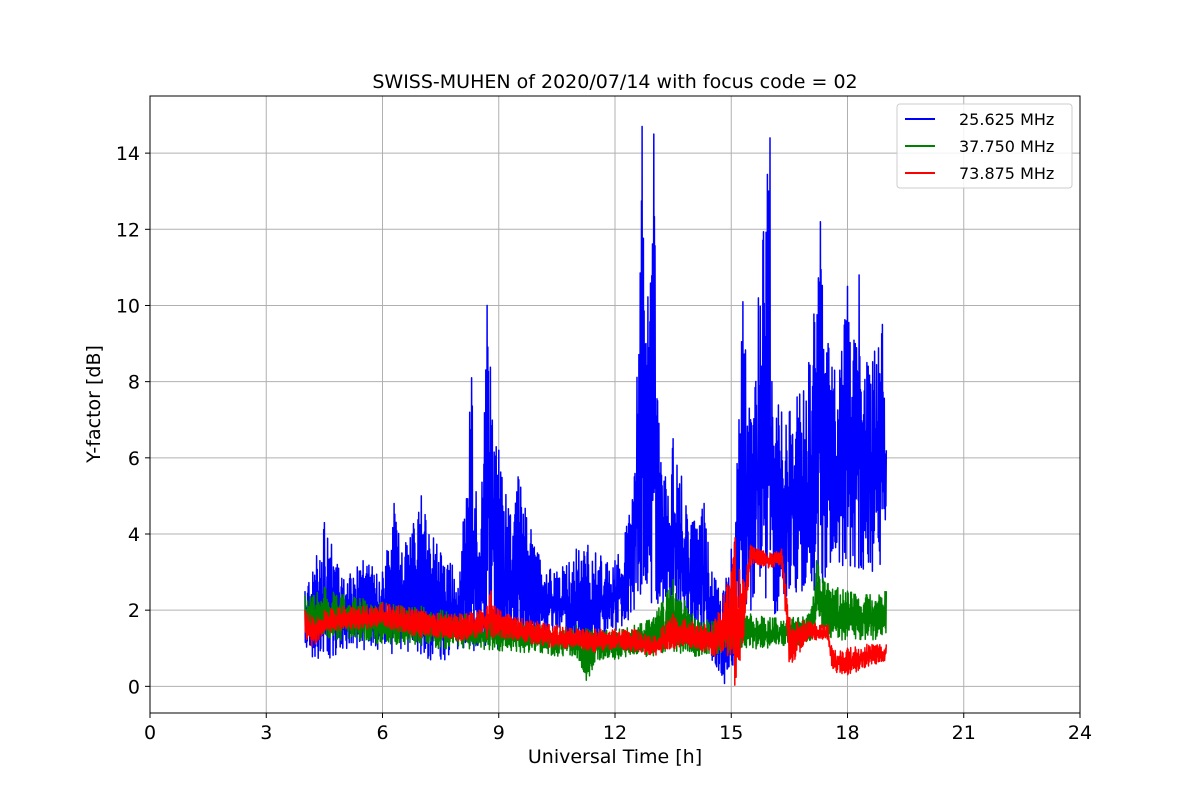 This screenshot has width=1200, height=800. What do you see at coordinates (1006, 119) in the screenshot?
I see `legend-label: 25.625 MHz` at bounding box center [1006, 119].